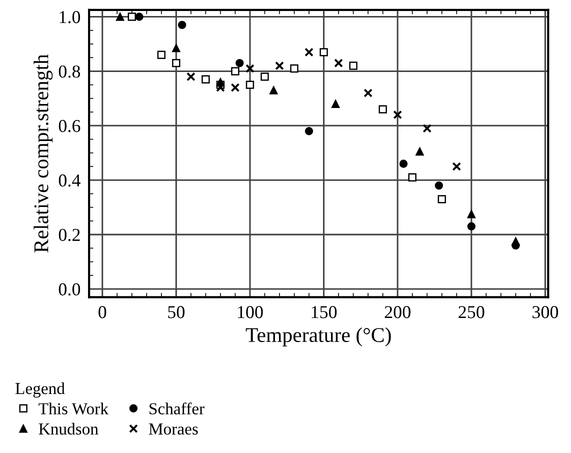  Describe the element at coordinates (318, 336) in the screenshot. I see `x-axis-title: Temperature (°C)` at that location.